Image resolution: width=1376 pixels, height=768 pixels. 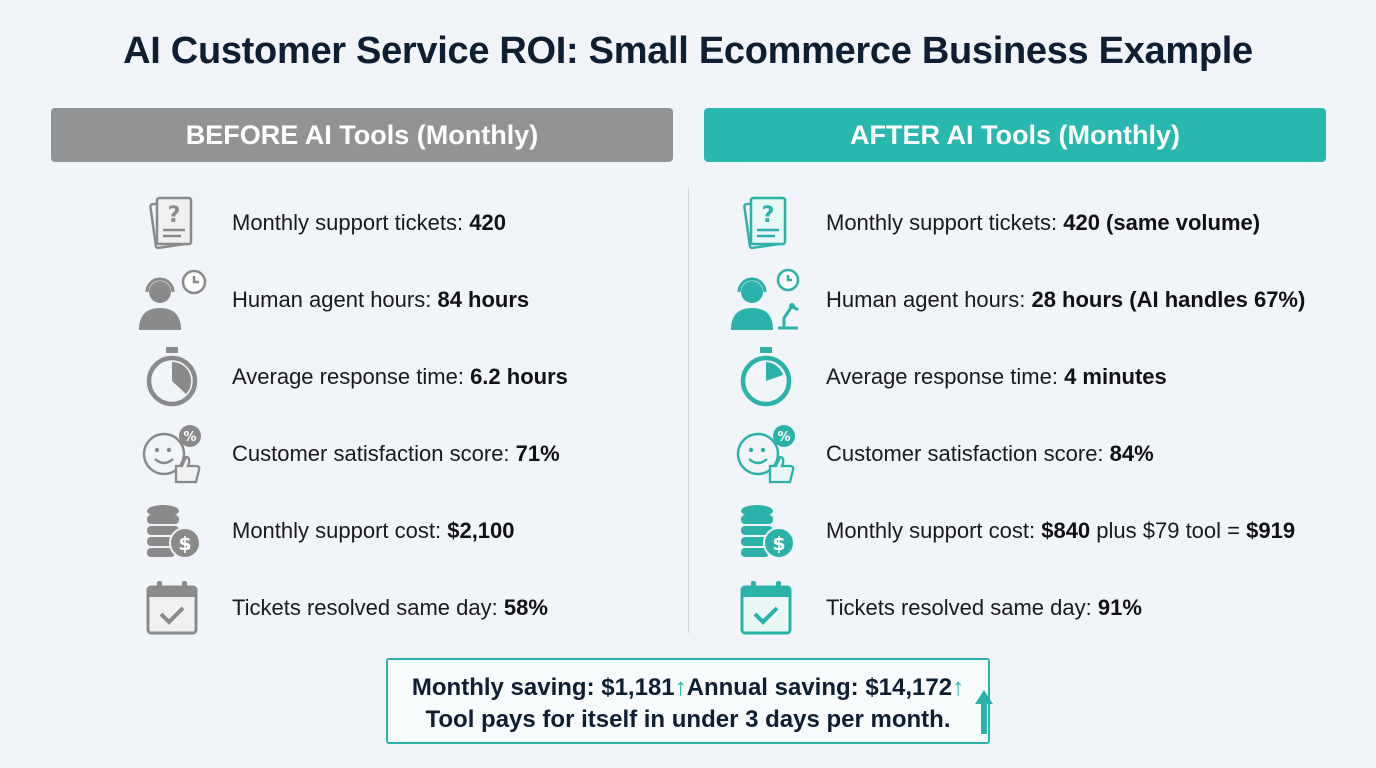 I want to click on row-value: 28 hours (AI handles 67%), so click(x=1168, y=299).